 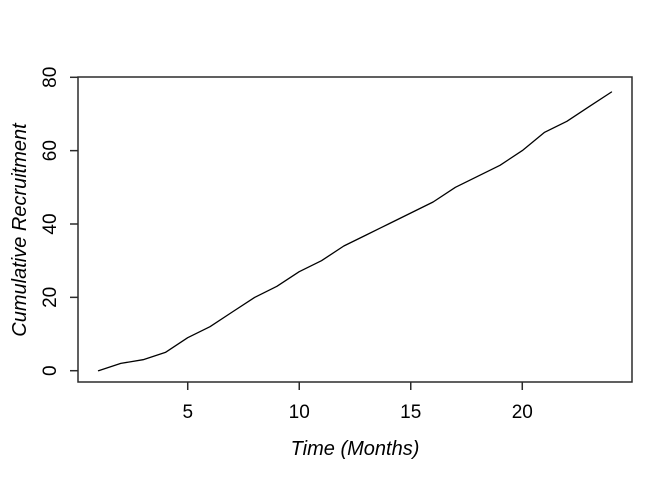 I want to click on x-tick-label: 20, so click(x=522, y=412).